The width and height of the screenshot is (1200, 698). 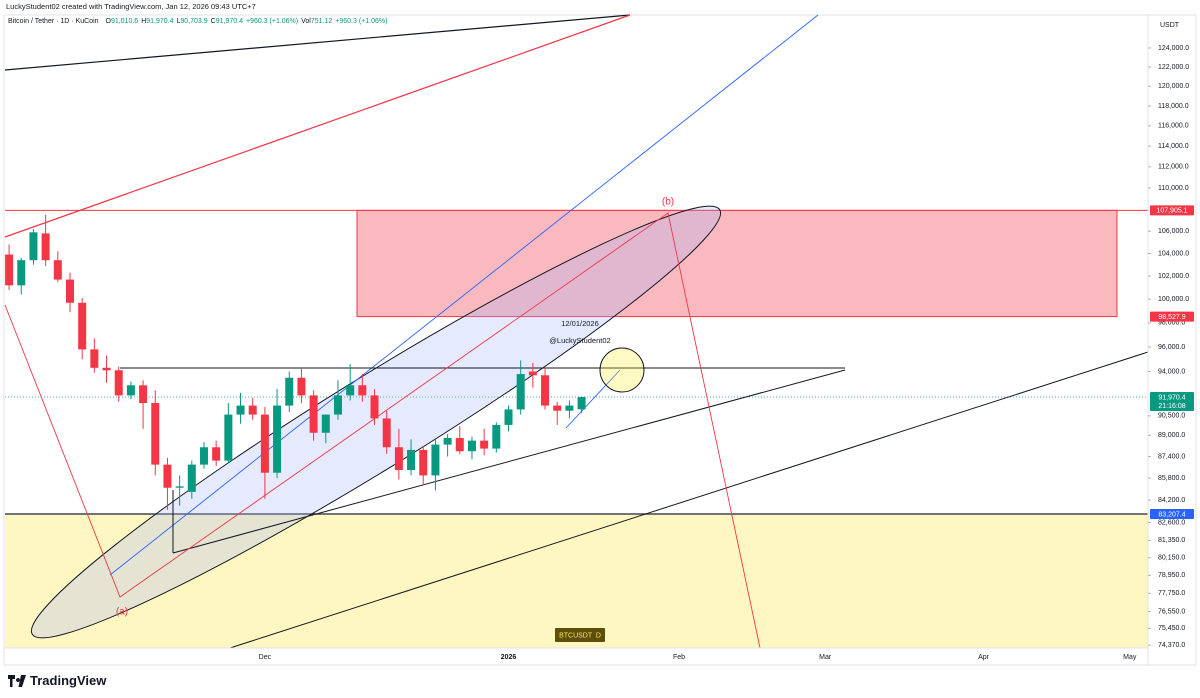 I want to click on resistance-zone, so click(x=737, y=263).